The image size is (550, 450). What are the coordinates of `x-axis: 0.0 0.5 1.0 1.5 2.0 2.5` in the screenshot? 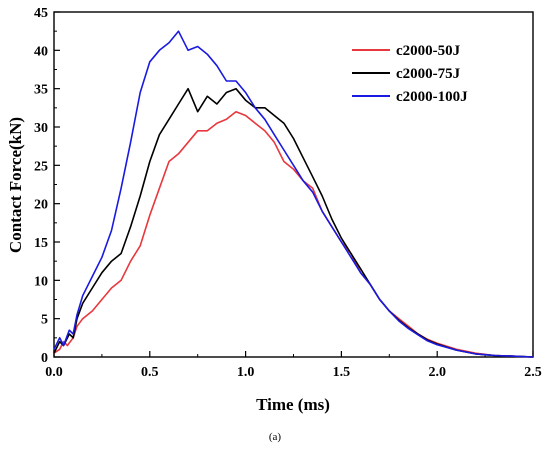 It's located at (293, 365).